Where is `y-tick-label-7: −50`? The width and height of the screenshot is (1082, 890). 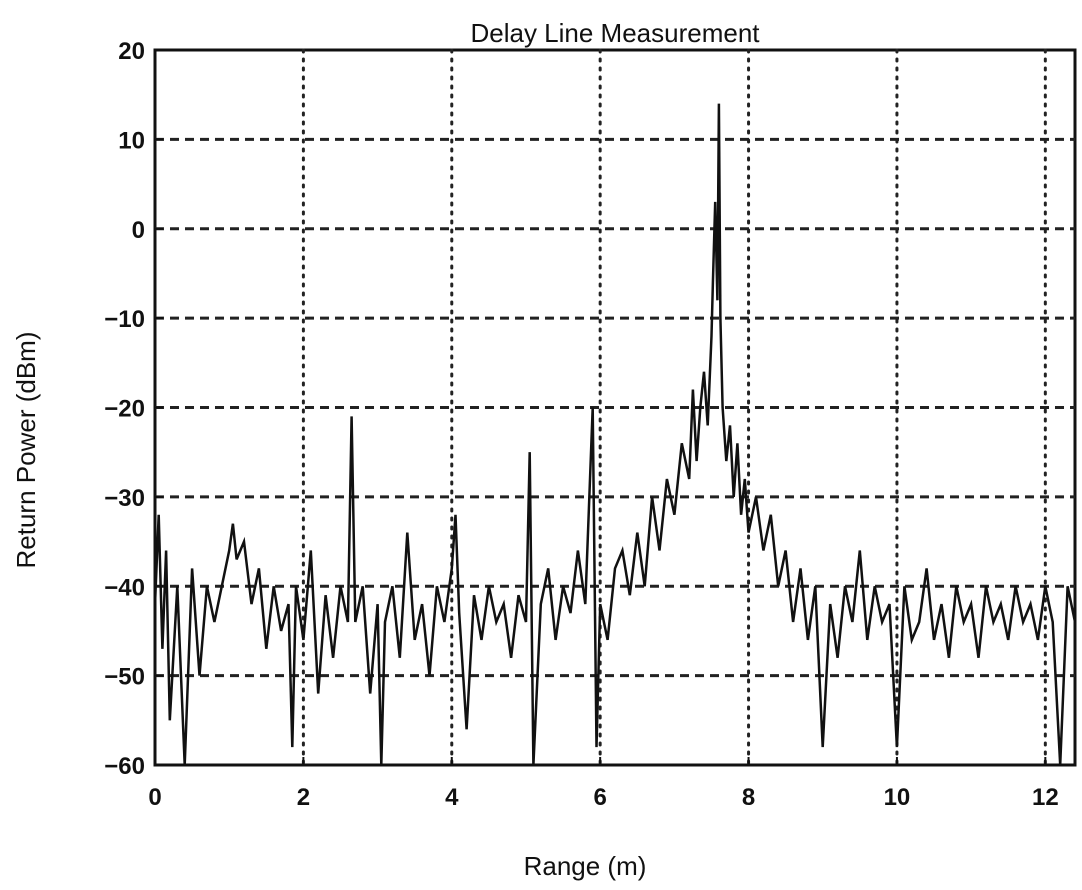
y-tick-label-7: −50 is located at coordinates (124, 677).